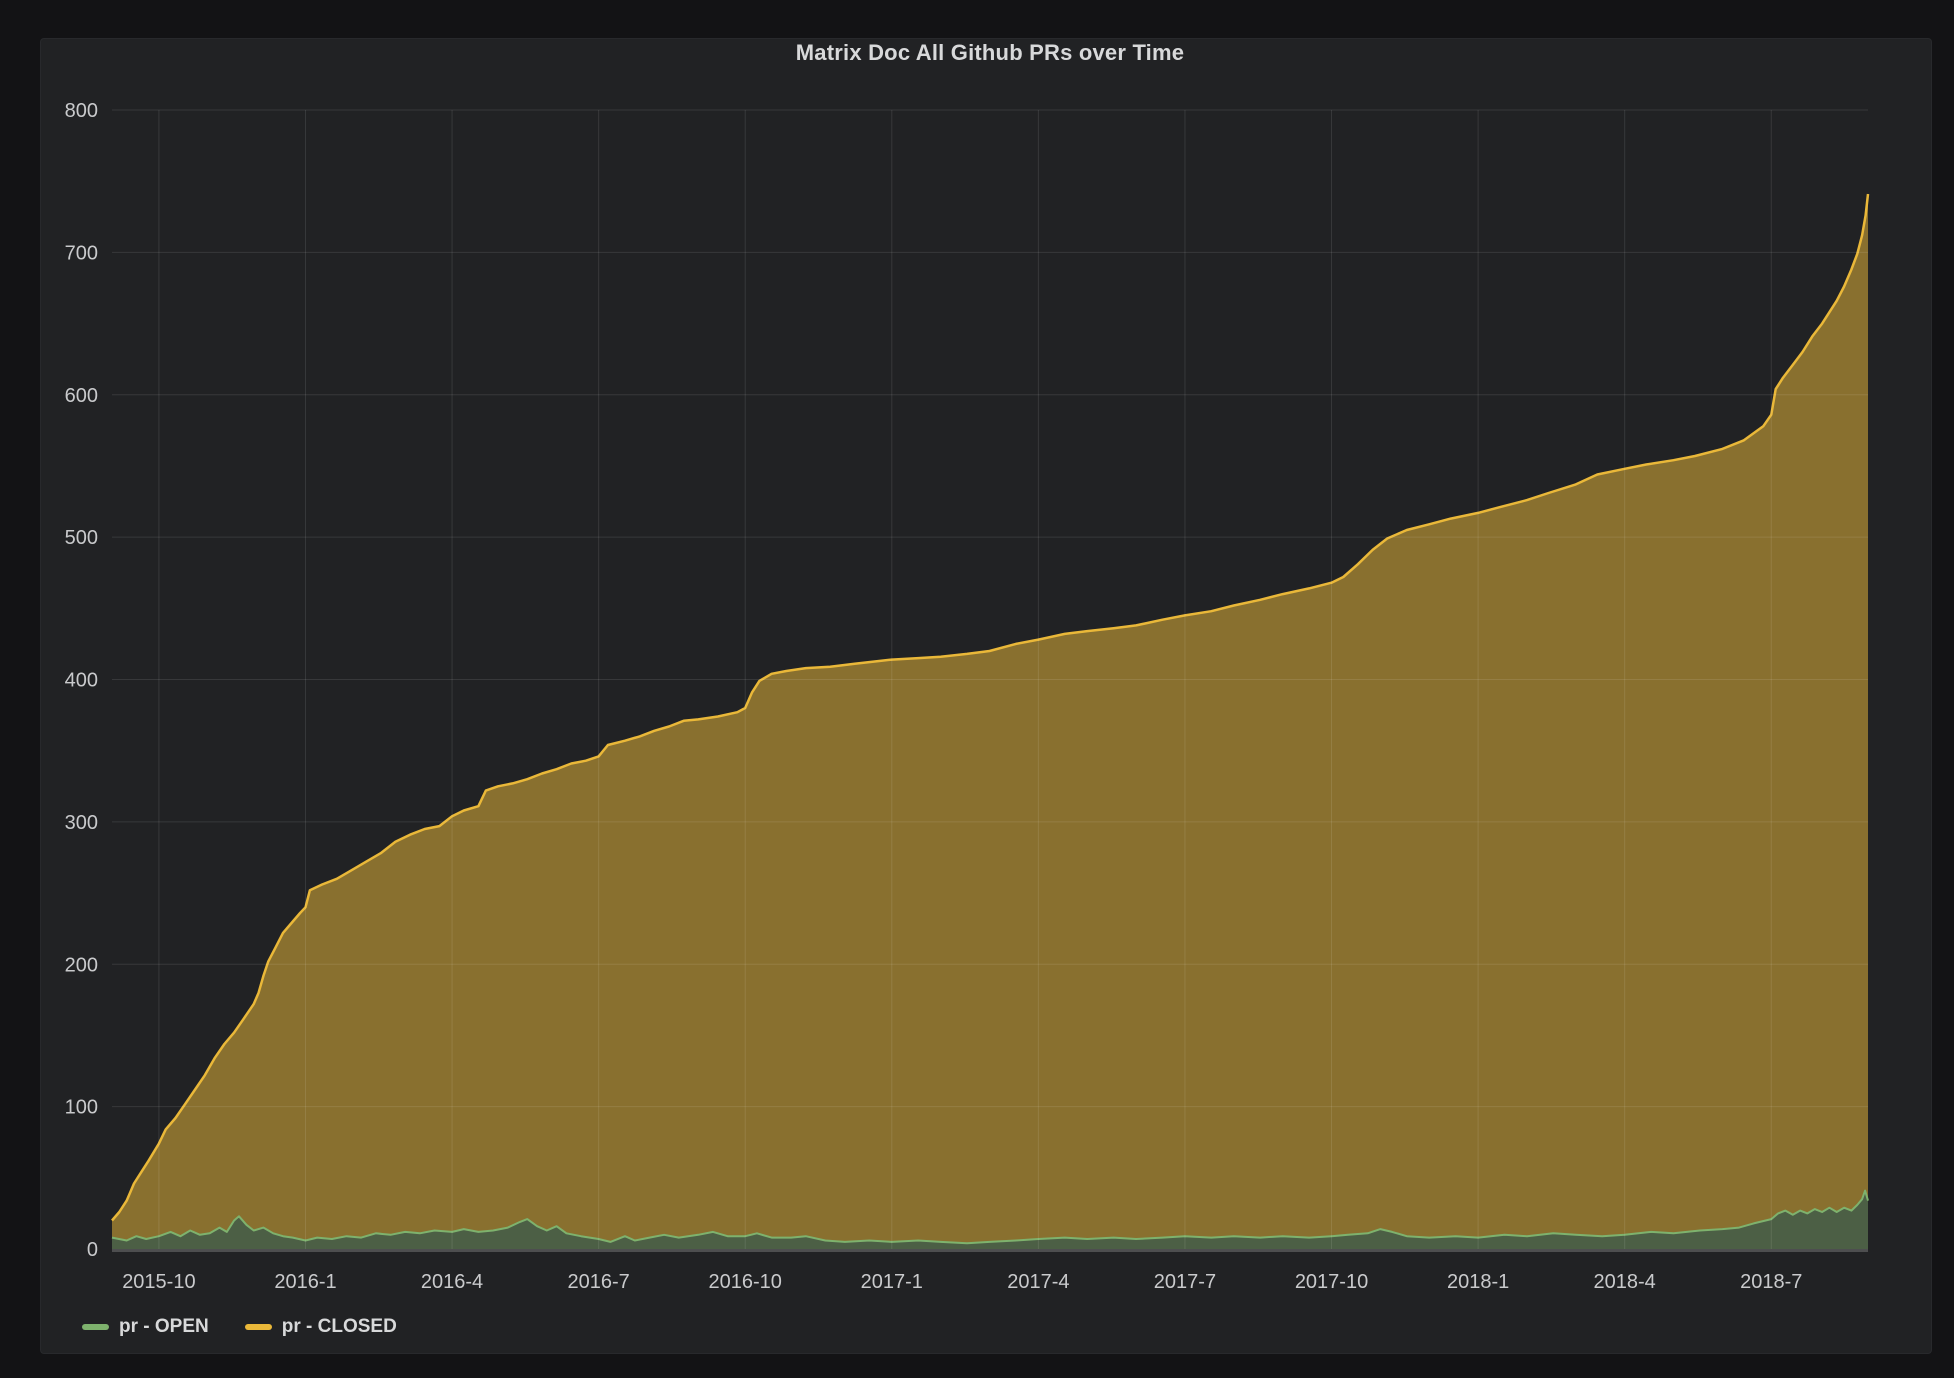 The height and width of the screenshot is (1378, 1954). Describe the element at coordinates (239, 1327) in the screenshot. I see `chart-legend: pr - OPEN pr - CLOSED` at that location.